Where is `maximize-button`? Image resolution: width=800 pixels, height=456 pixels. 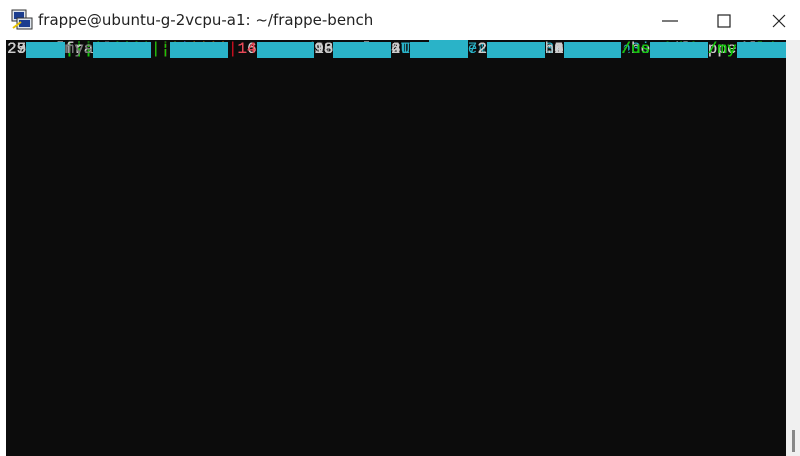 maximize-button is located at coordinates (724, 21).